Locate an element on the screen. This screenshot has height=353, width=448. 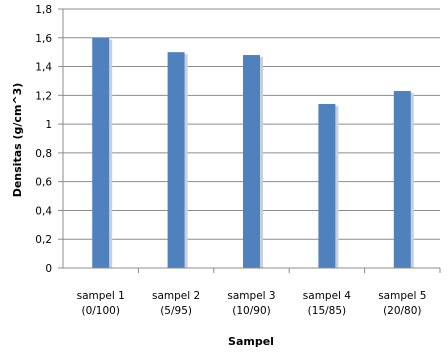
x-category-label: (0/100) is located at coordinates (100, 311).